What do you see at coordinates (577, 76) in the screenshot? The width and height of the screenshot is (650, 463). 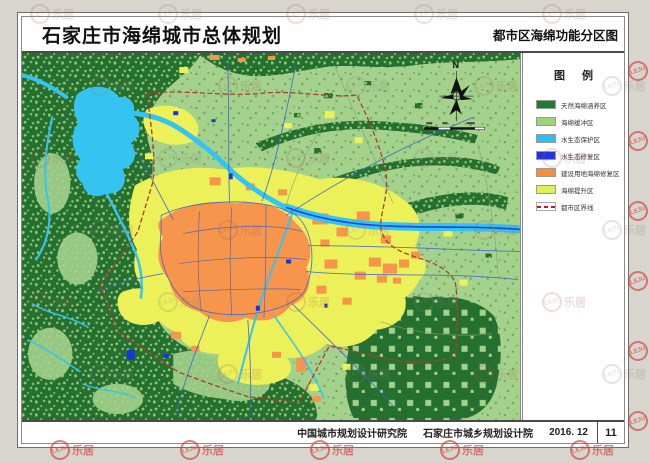 I see `legend-title: 图 例` at bounding box center [577, 76].